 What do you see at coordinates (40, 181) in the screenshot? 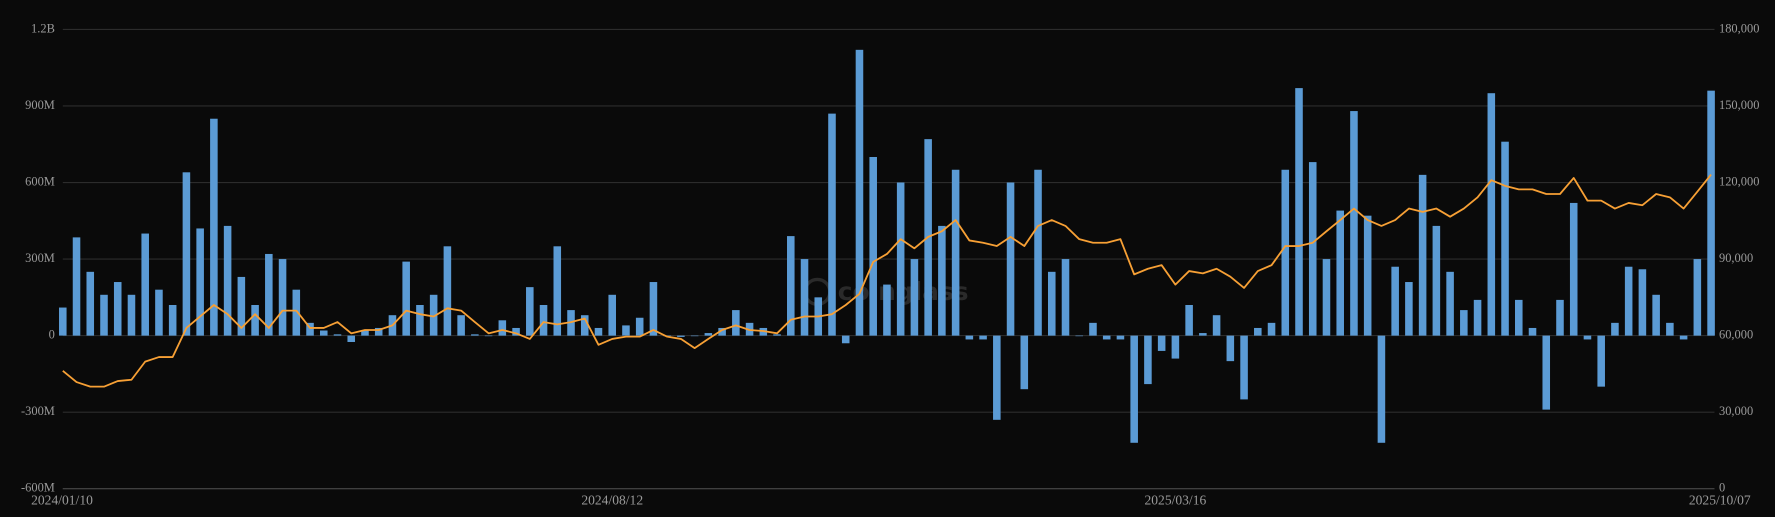
I see `y-tick-label: 600M` at bounding box center [40, 181].